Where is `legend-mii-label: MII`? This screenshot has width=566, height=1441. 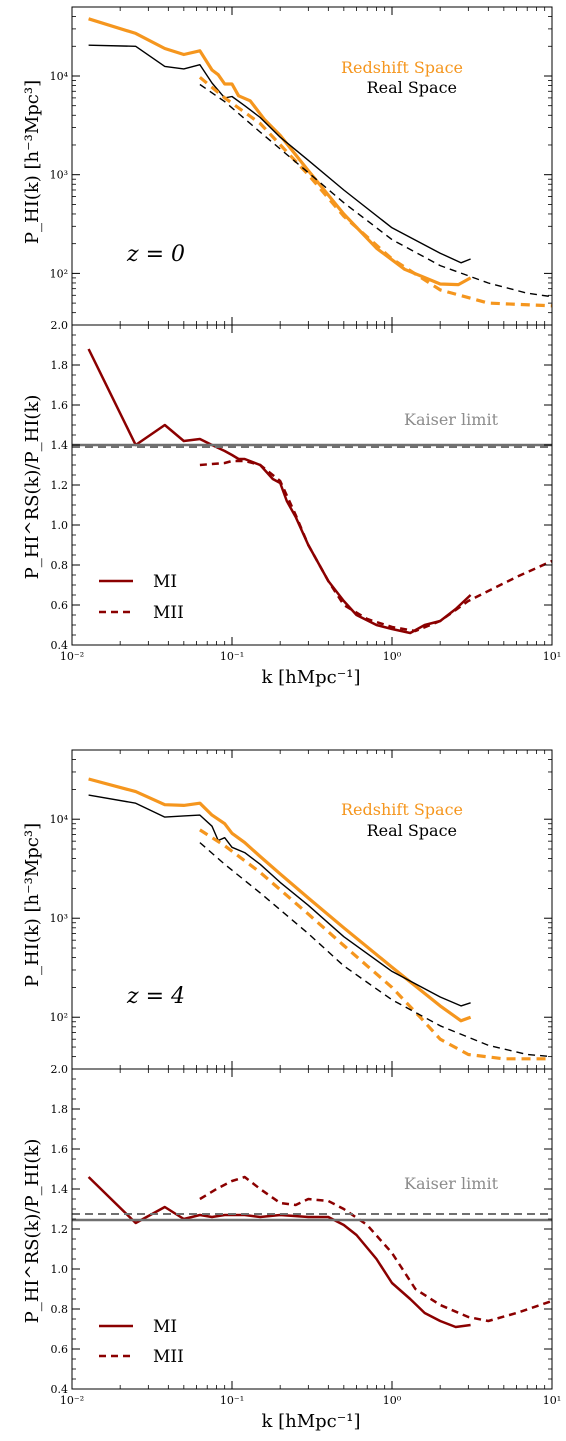 legend-mii-label: MII is located at coordinates (168, 613).